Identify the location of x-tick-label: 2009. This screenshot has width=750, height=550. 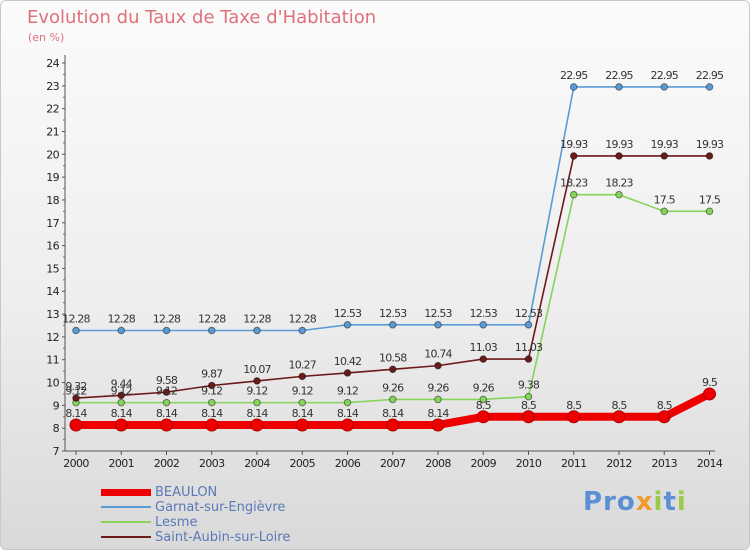
(483, 463).